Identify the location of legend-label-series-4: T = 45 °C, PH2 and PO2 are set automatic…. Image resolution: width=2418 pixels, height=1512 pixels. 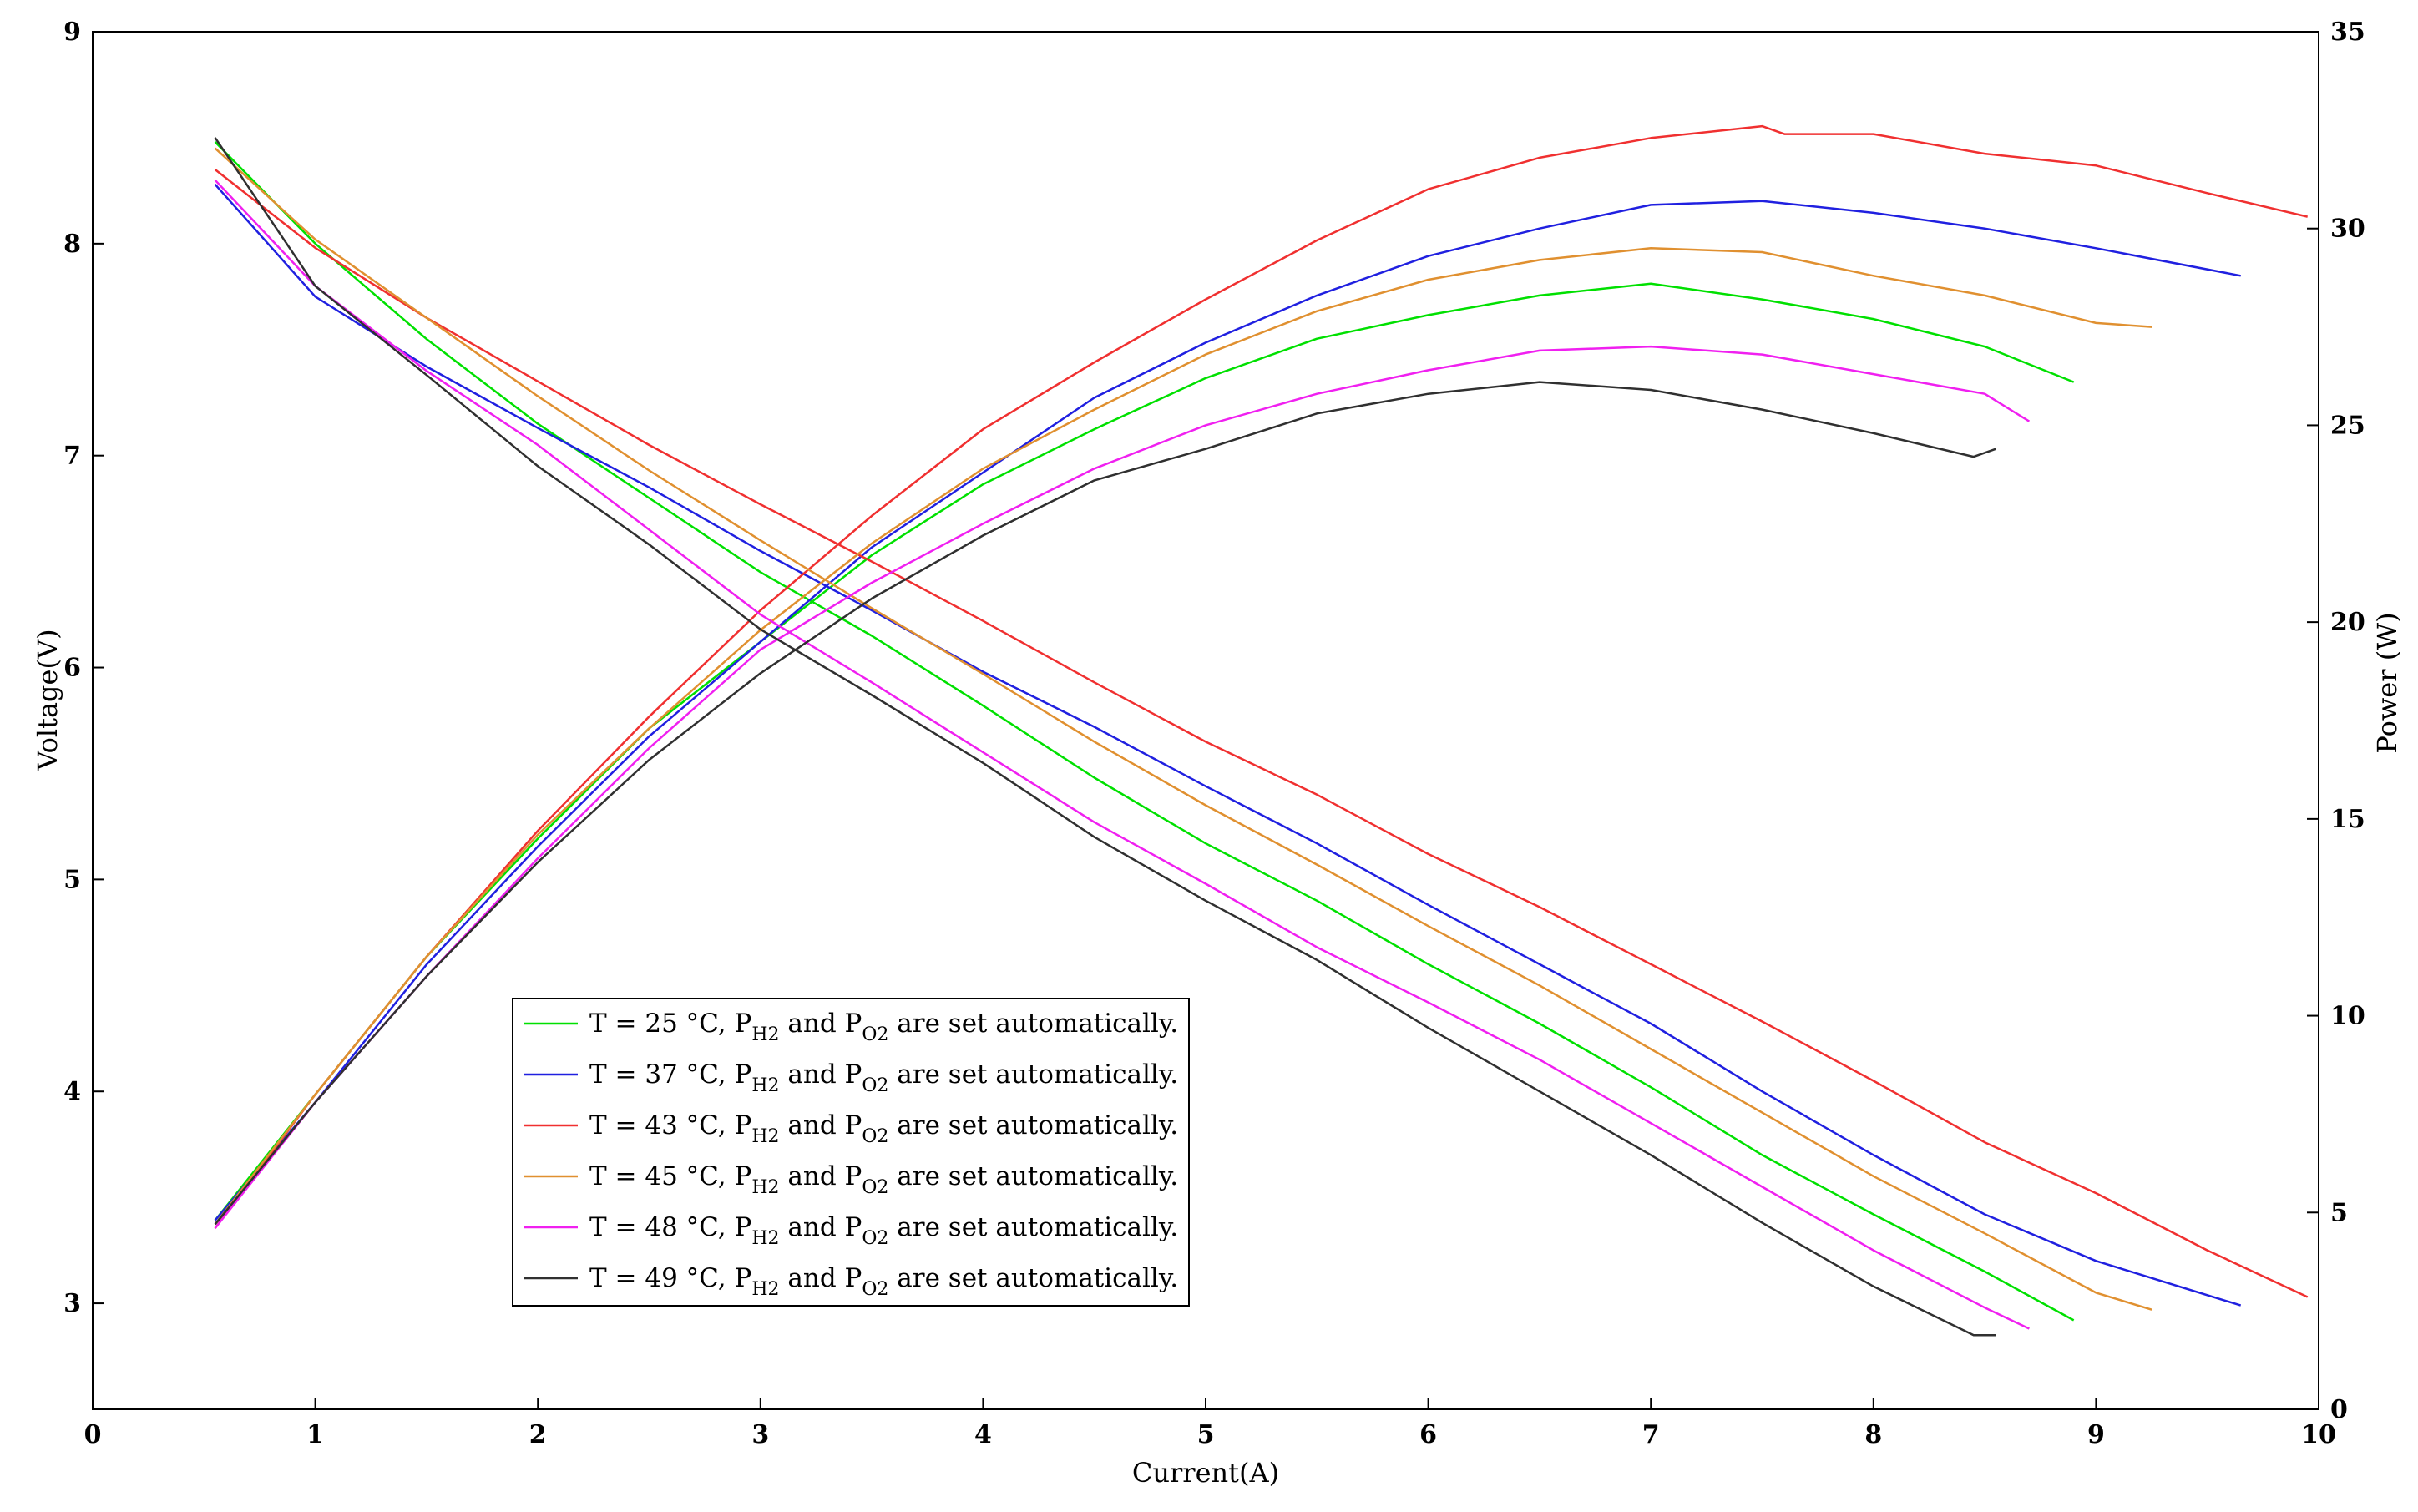
(883, 1179).